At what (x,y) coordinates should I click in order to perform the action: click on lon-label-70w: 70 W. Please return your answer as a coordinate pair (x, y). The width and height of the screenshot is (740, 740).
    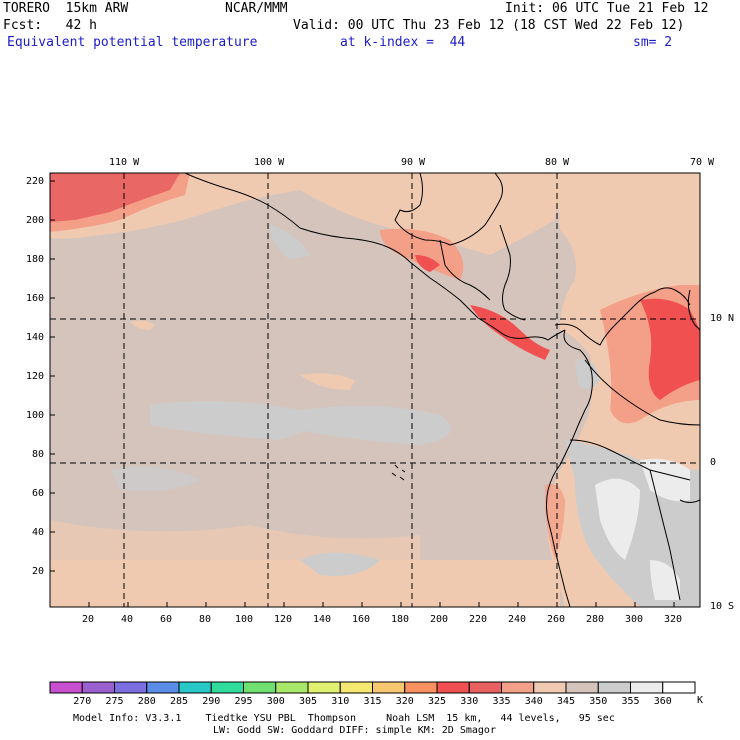
    Looking at the image, I should click on (702, 162).